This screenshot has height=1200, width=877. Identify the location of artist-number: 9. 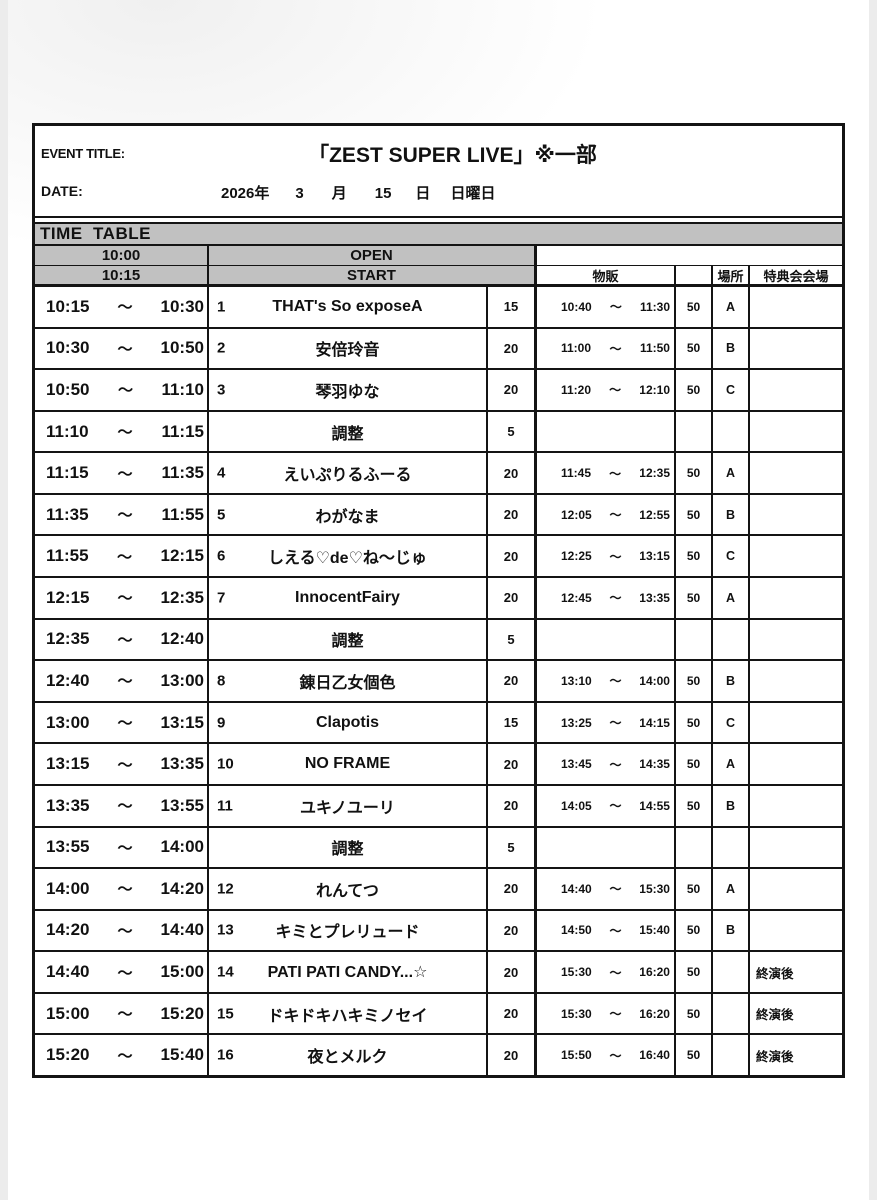
(221, 723).